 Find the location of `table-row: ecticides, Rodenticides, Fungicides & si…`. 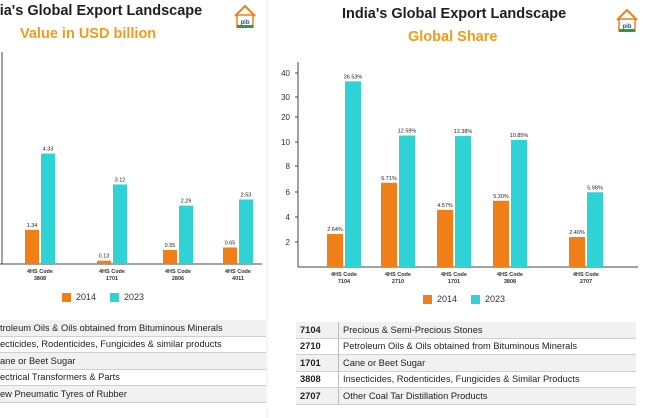

table-row: ecticides, Rodenticides, Fungicides & si… is located at coordinates (133, 344).